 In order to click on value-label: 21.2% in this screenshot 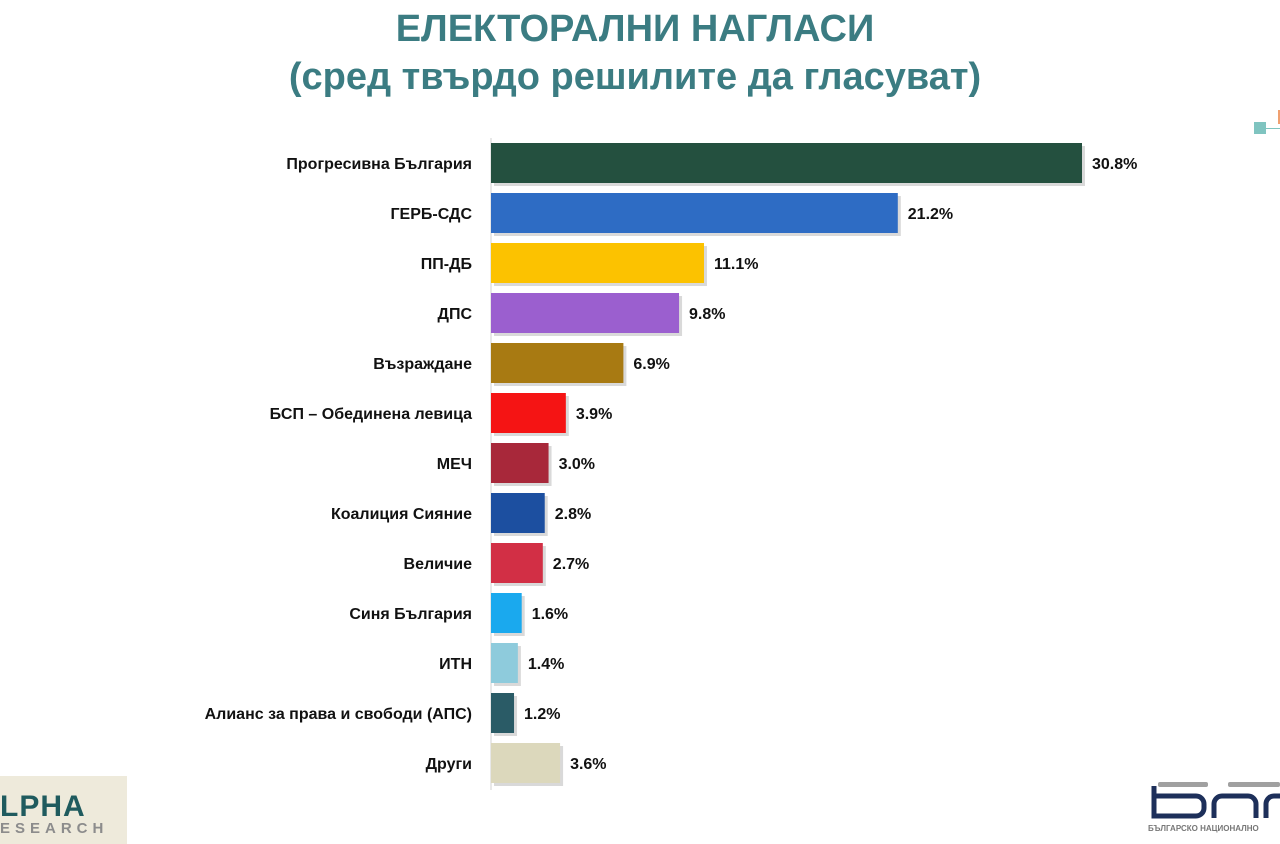, I will do `click(930, 214)`.